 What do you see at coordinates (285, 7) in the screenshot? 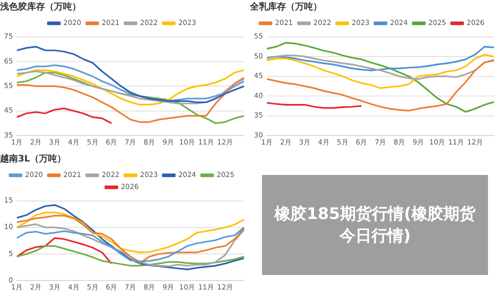
I see `chart-title: 全乳库存（万吨）` at bounding box center [285, 7].